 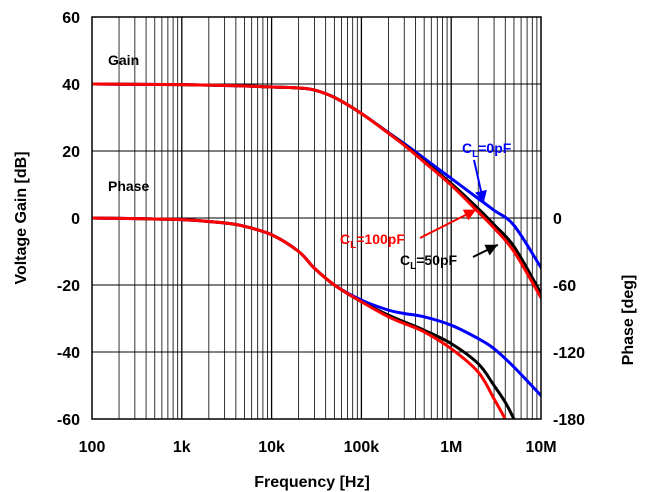 What do you see at coordinates (557, 219) in the screenshot?
I see `y2-tick-label: 0` at bounding box center [557, 219].